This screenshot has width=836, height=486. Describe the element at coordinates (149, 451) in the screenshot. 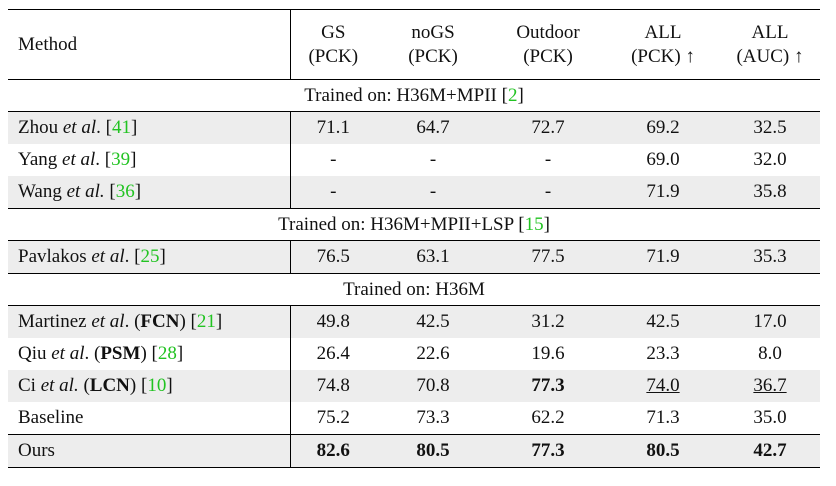

I see `method-cell: Ours` at that location.